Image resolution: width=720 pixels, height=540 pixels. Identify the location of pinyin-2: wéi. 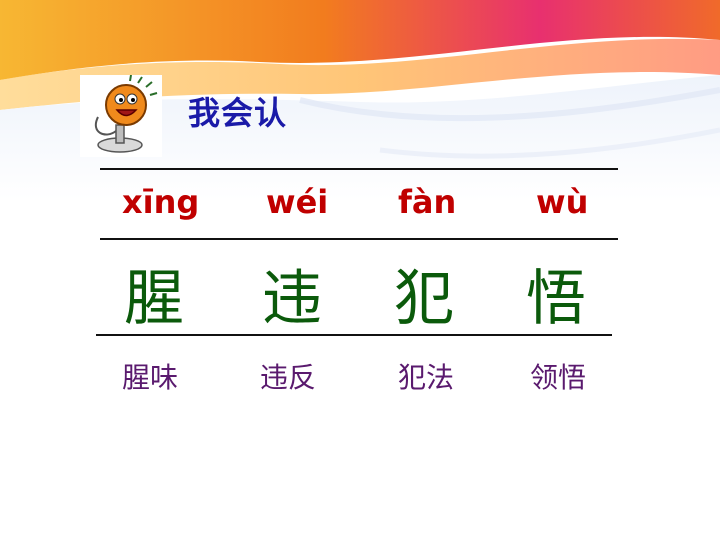
(297, 202).